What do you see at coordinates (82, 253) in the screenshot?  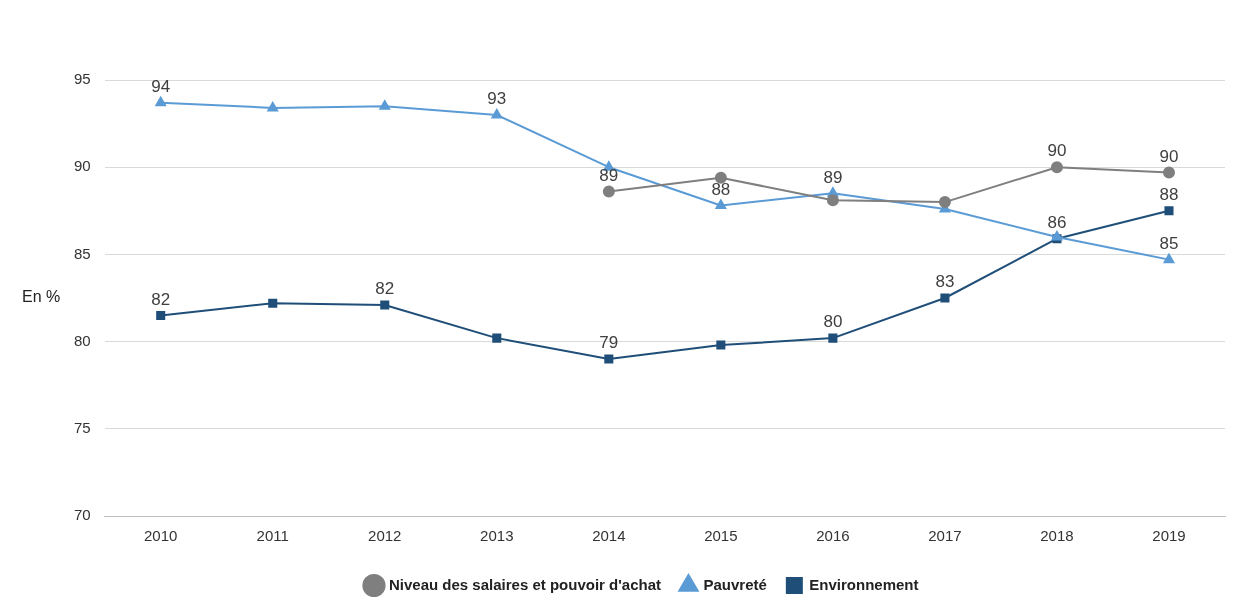 I see `y-tick-label: 85` at bounding box center [82, 253].